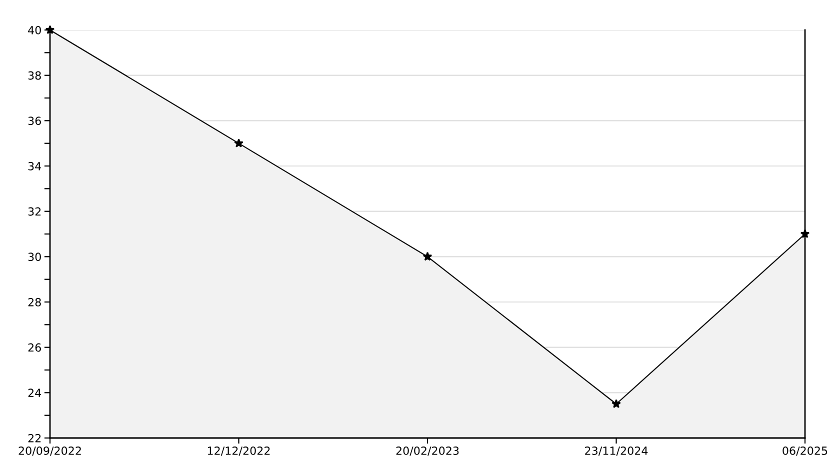  Describe the element at coordinates (34, 257) in the screenshot. I see `y-tick-label: 30` at that location.